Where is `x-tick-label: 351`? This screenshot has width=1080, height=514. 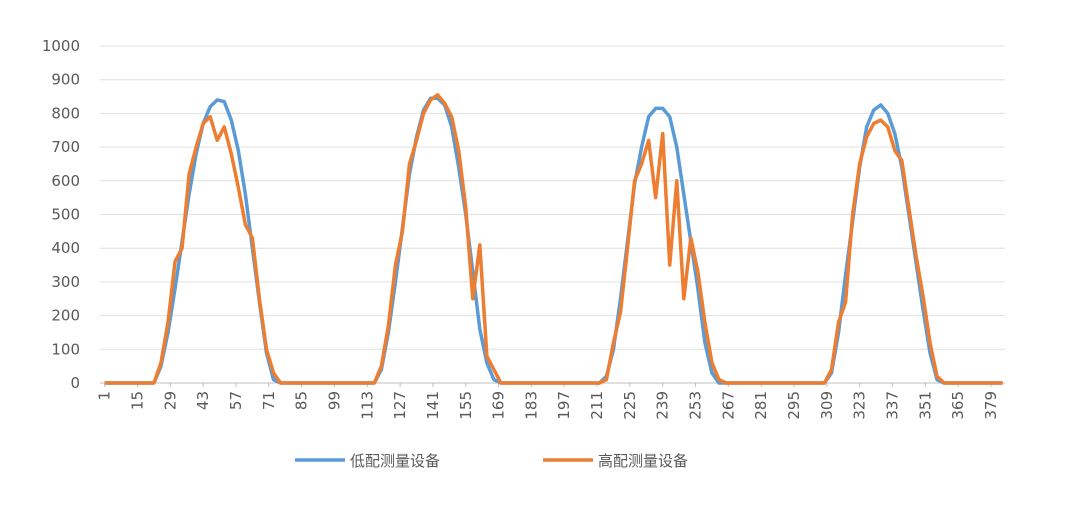
x-tick-label: 351 is located at coordinates (925, 405).